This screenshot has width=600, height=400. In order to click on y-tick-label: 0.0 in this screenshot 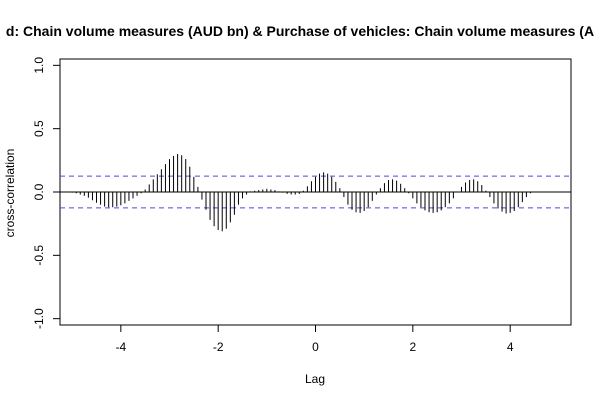, I will do `click(39, 191)`.